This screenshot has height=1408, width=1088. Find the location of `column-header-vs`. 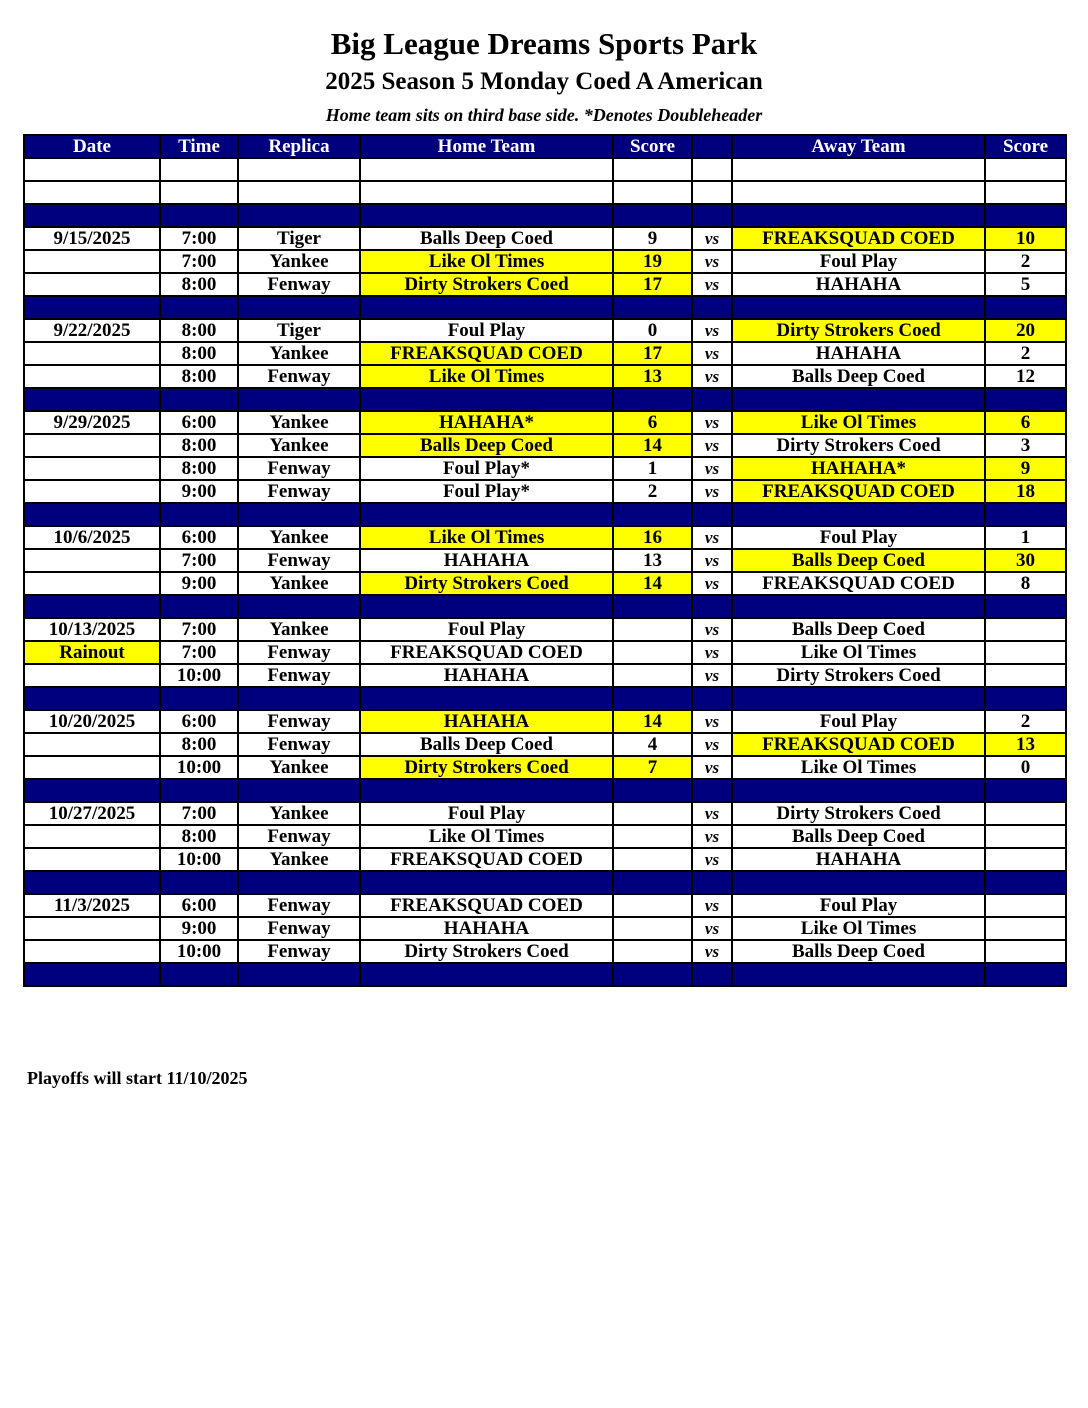

column-header-vs is located at coordinates (712, 146).